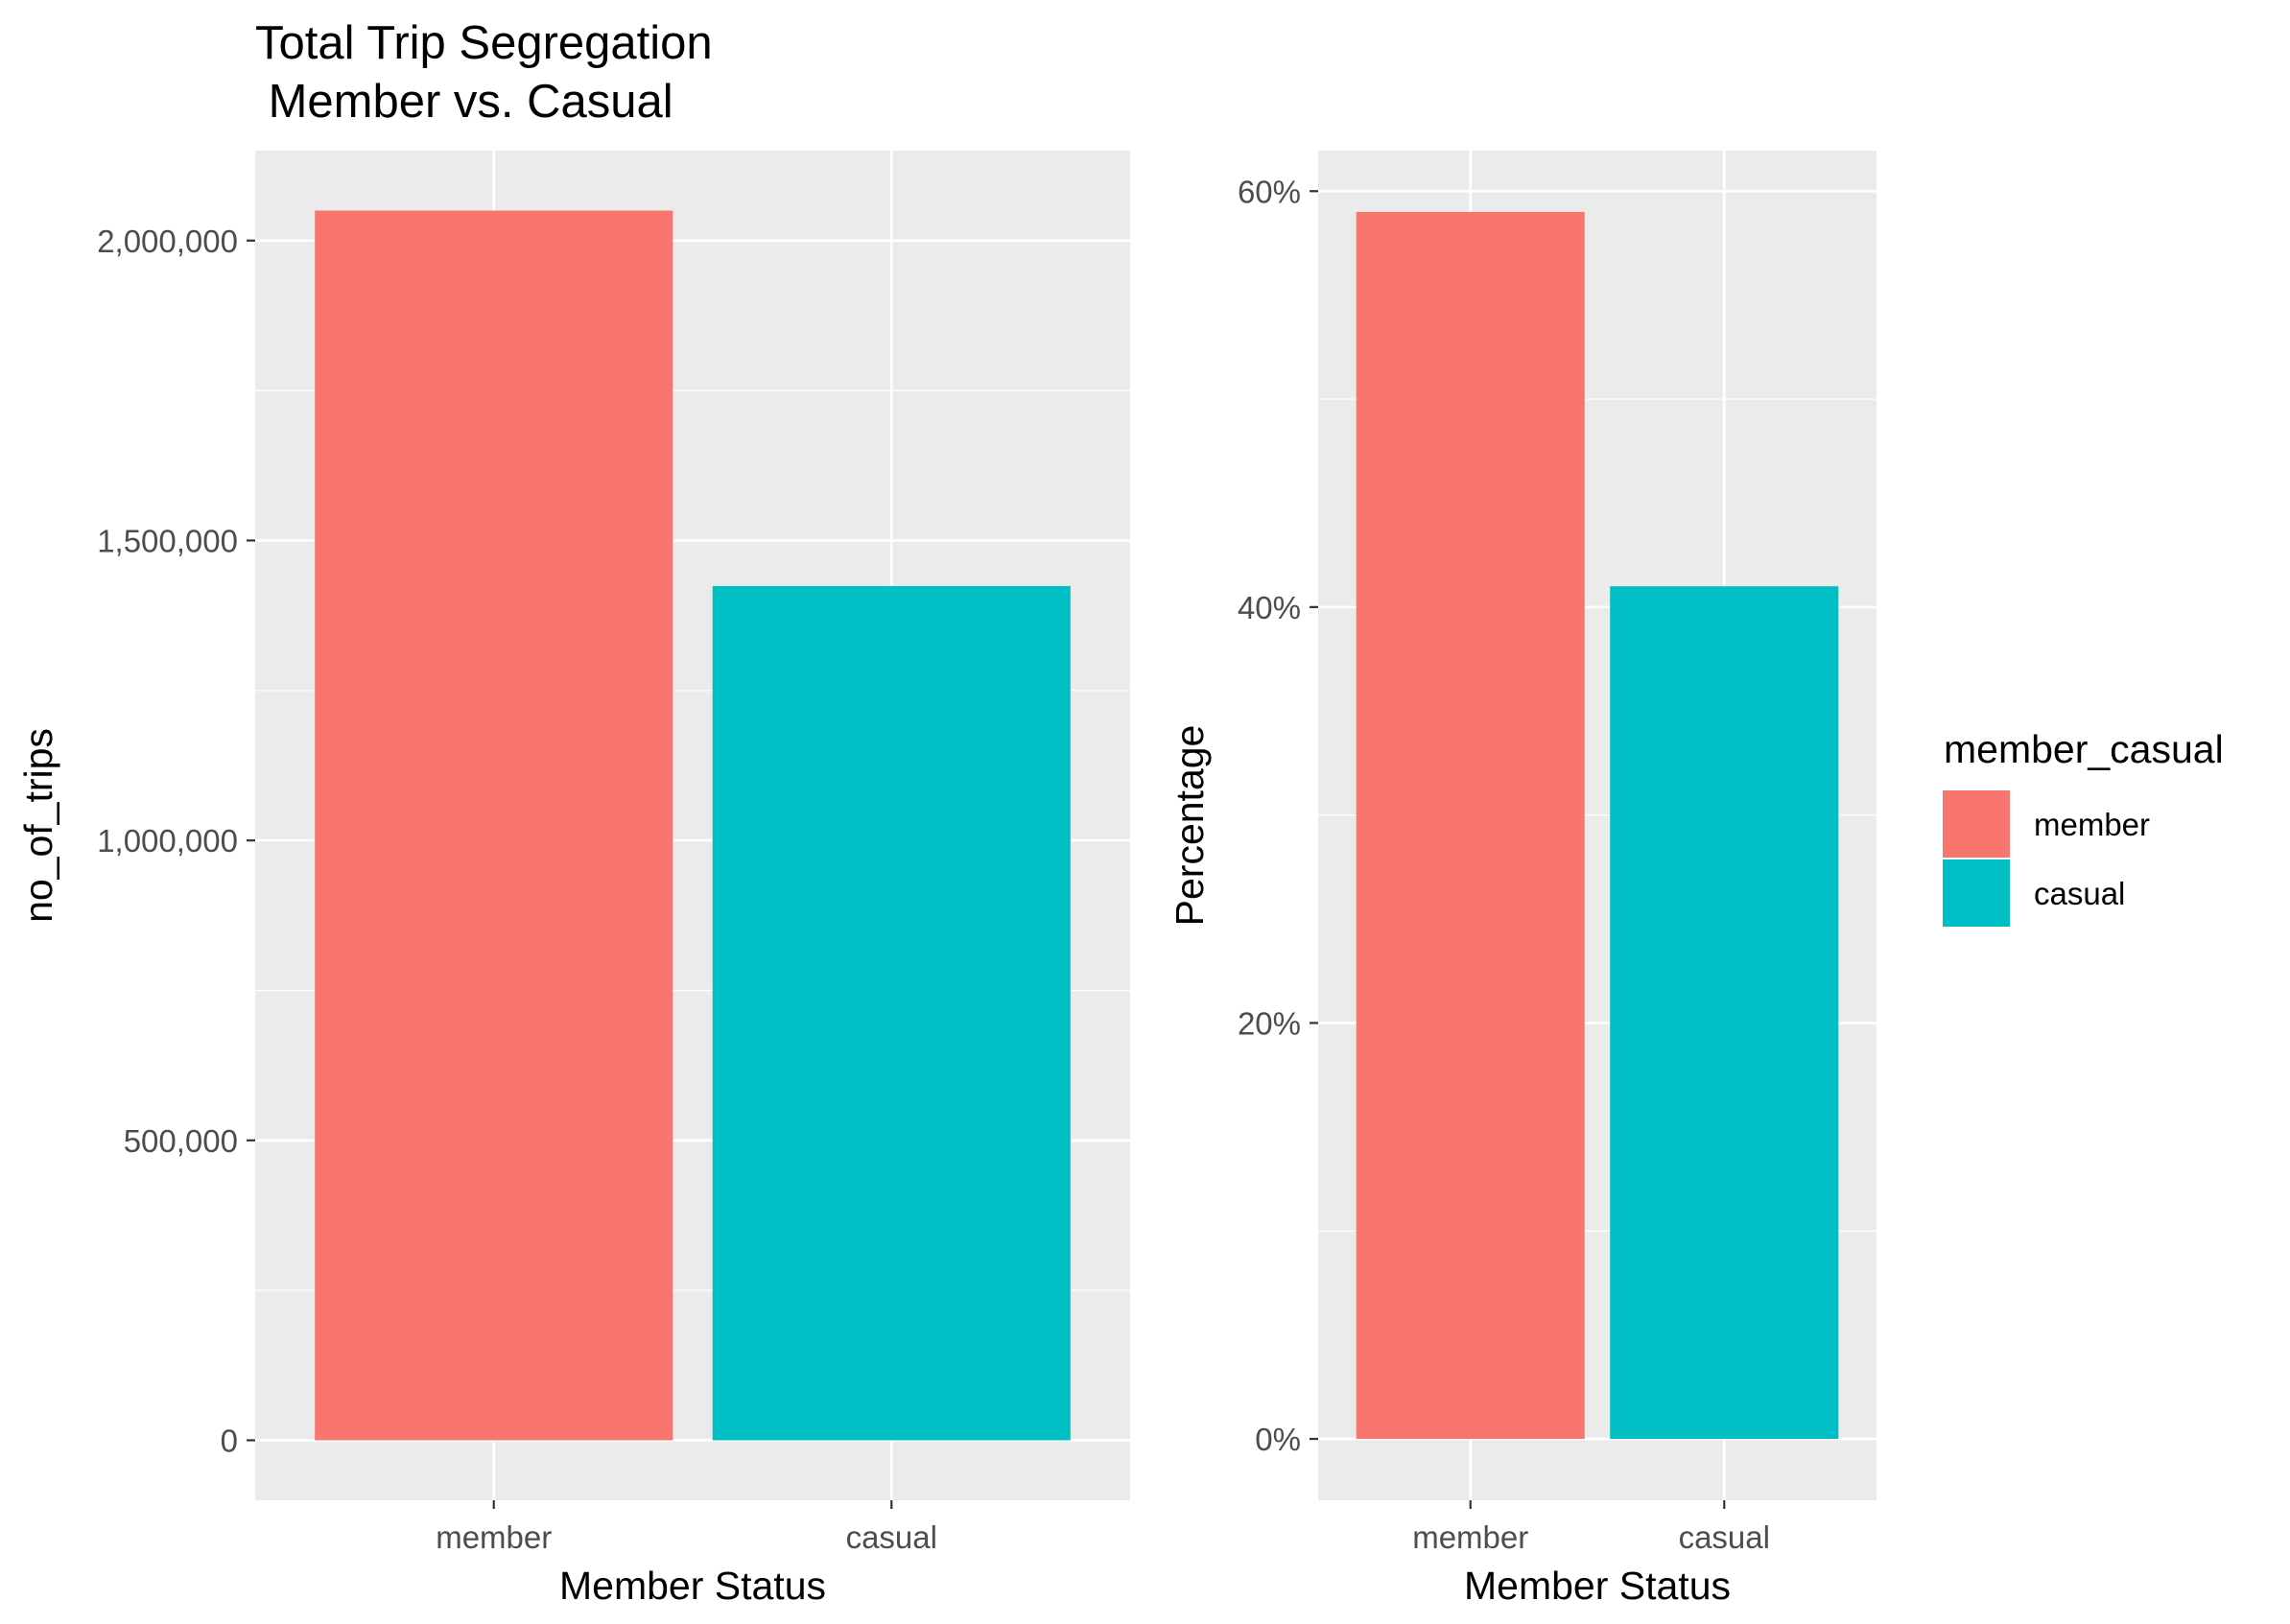 The height and width of the screenshot is (1624, 2290). What do you see at coordinates (464, 102) in the screenshot?
I see `chart-title-line-2: Member vs. Casual` at bounding box center [464, 102].